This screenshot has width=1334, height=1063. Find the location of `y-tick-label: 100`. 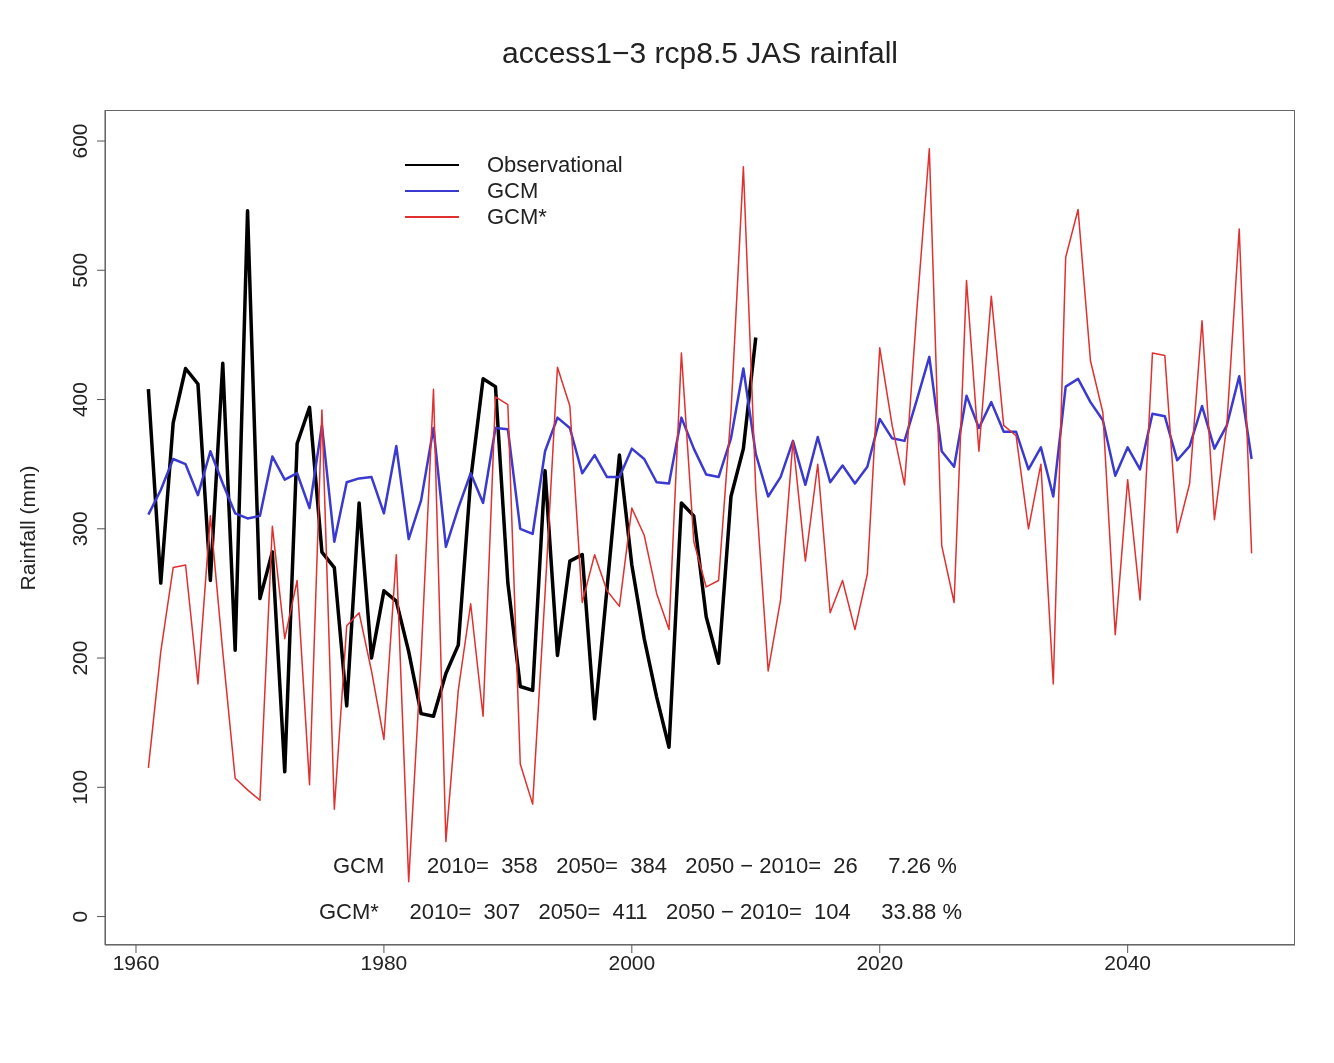

y-tick-label: 100 is located at coordinates (79, 787).